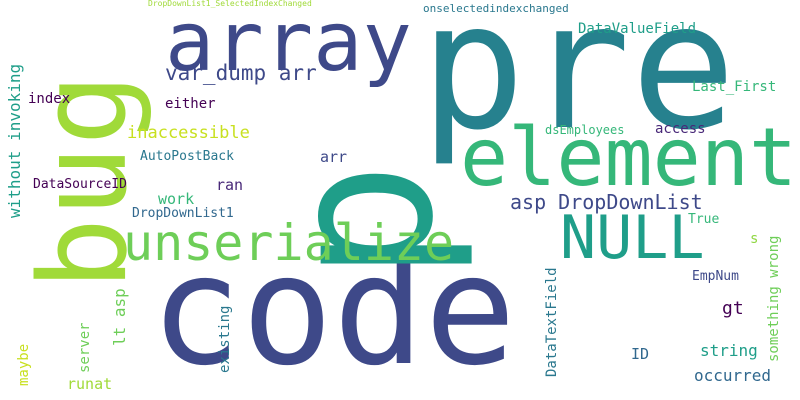 Image resolution: width=800 pixels, height=400 pixels. I want to click on word-index: index, so click(49, 99).